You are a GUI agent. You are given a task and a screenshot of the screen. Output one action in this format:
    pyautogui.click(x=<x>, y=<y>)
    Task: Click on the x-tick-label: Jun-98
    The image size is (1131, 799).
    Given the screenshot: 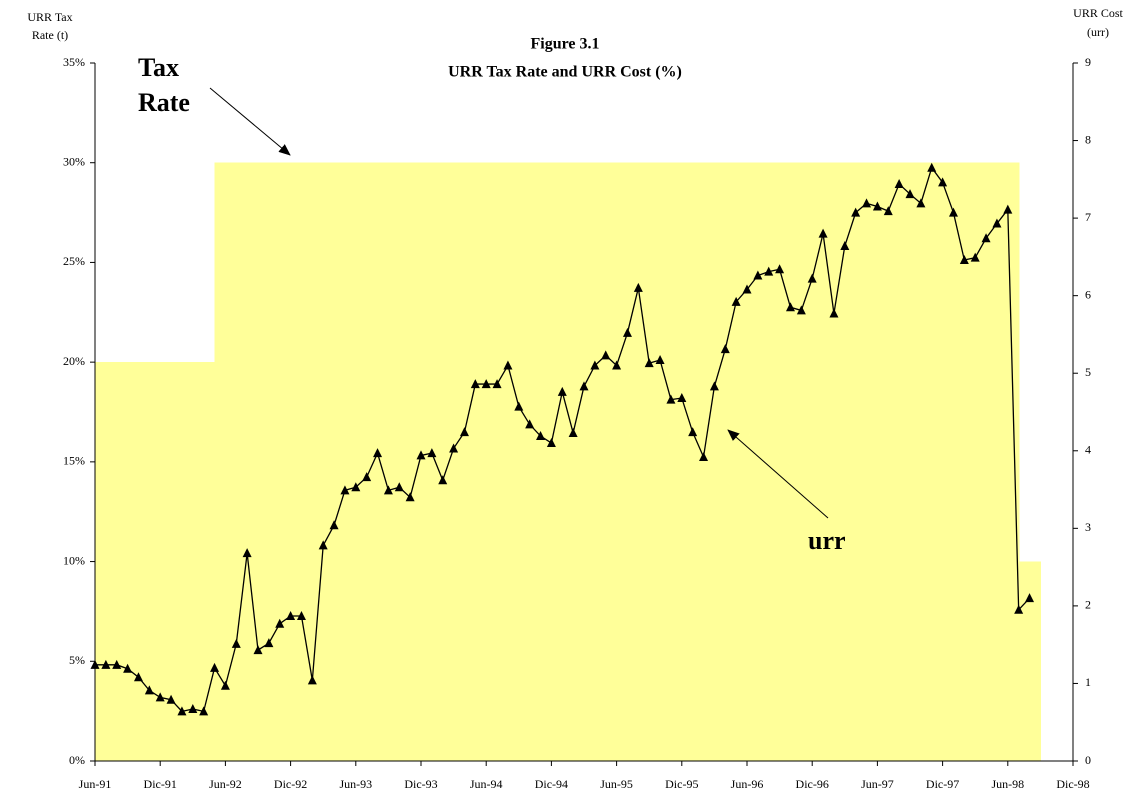 What is the action you would take?
    pyautogui.click(x=1007, y=784)
    